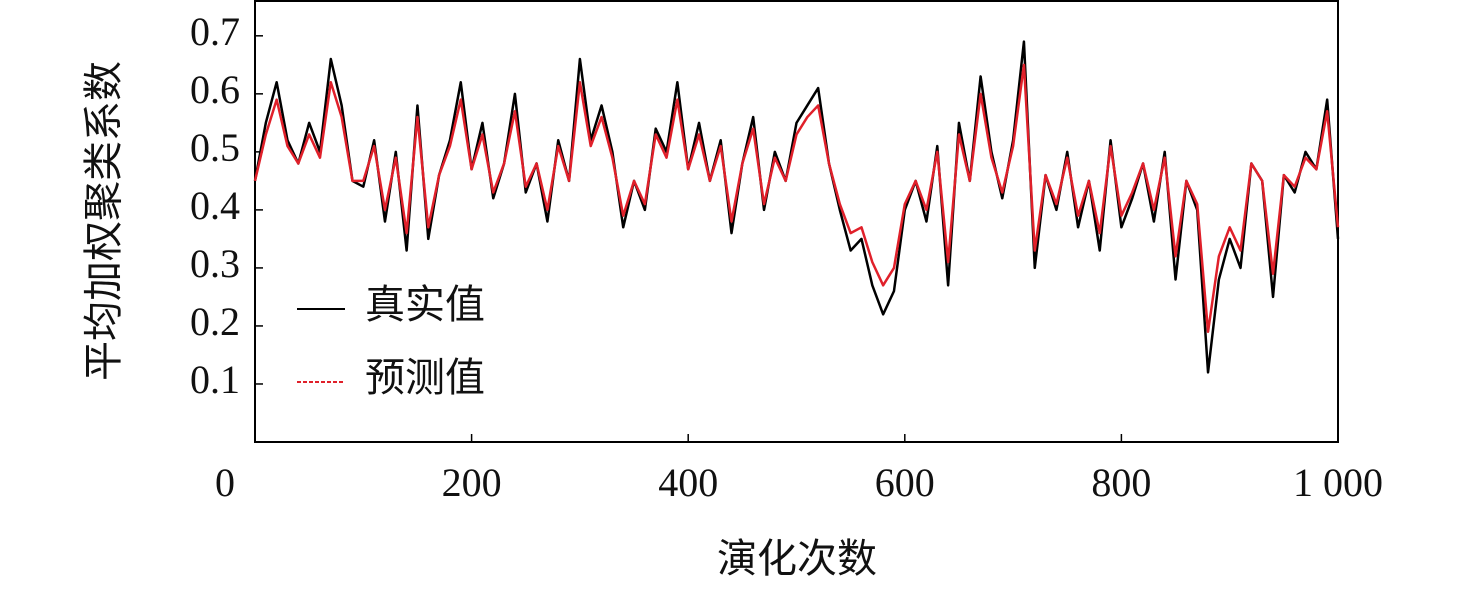  I want to click on y-tick-label: 0.1, so click(215, 379).